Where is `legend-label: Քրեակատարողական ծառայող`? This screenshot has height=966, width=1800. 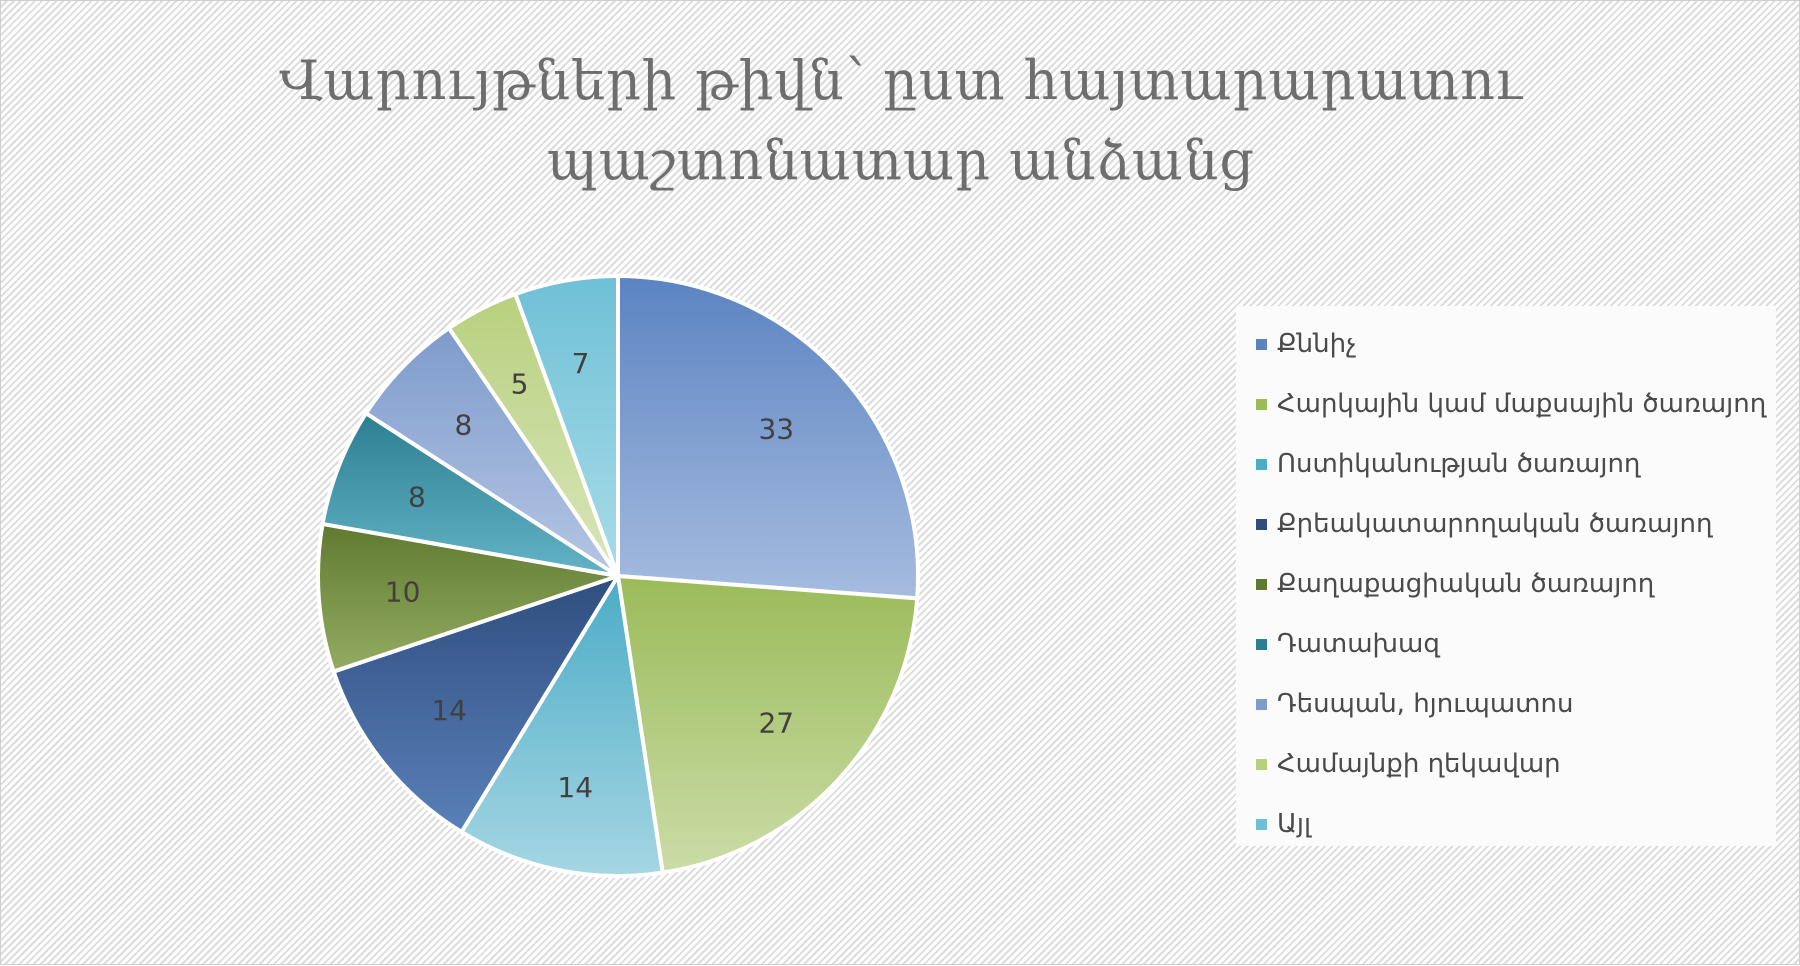
legend-label: Քրեակատարողական ծառայող is located at coordinates (1495, 524).